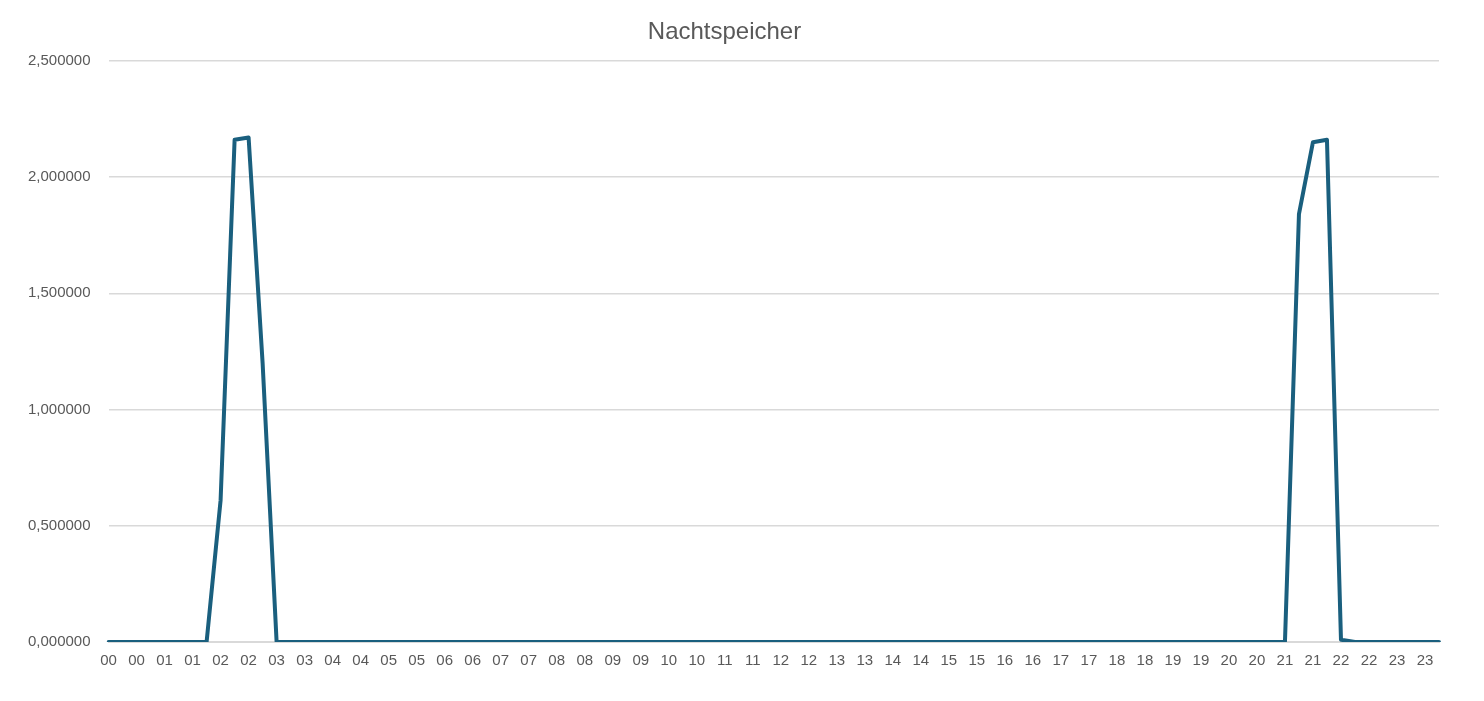 The height and width of the screenshot is (701, 1484). What do you see at coordinates (724, 31) in the screenshot?
I see `chart-title: Nachtspeicher` at bounding box center [724, 31].